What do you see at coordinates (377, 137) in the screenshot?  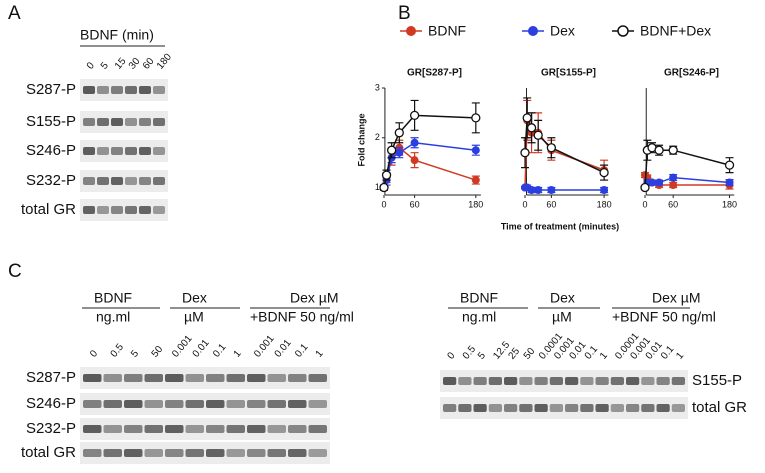 I see `y-tick-label: 2` at bounding box center [377, 137].